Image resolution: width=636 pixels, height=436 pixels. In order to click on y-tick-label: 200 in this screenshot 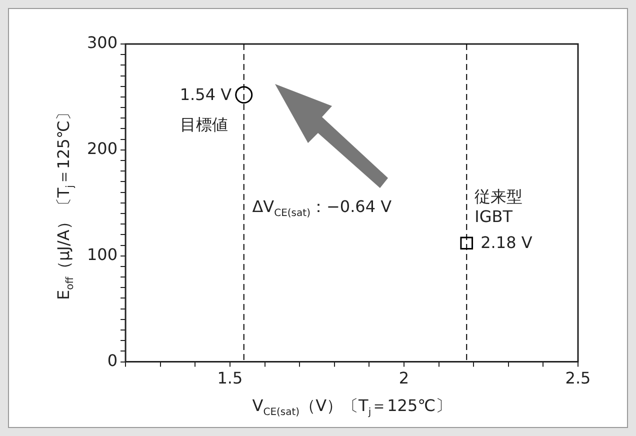, I will do `click(102, 148)`.